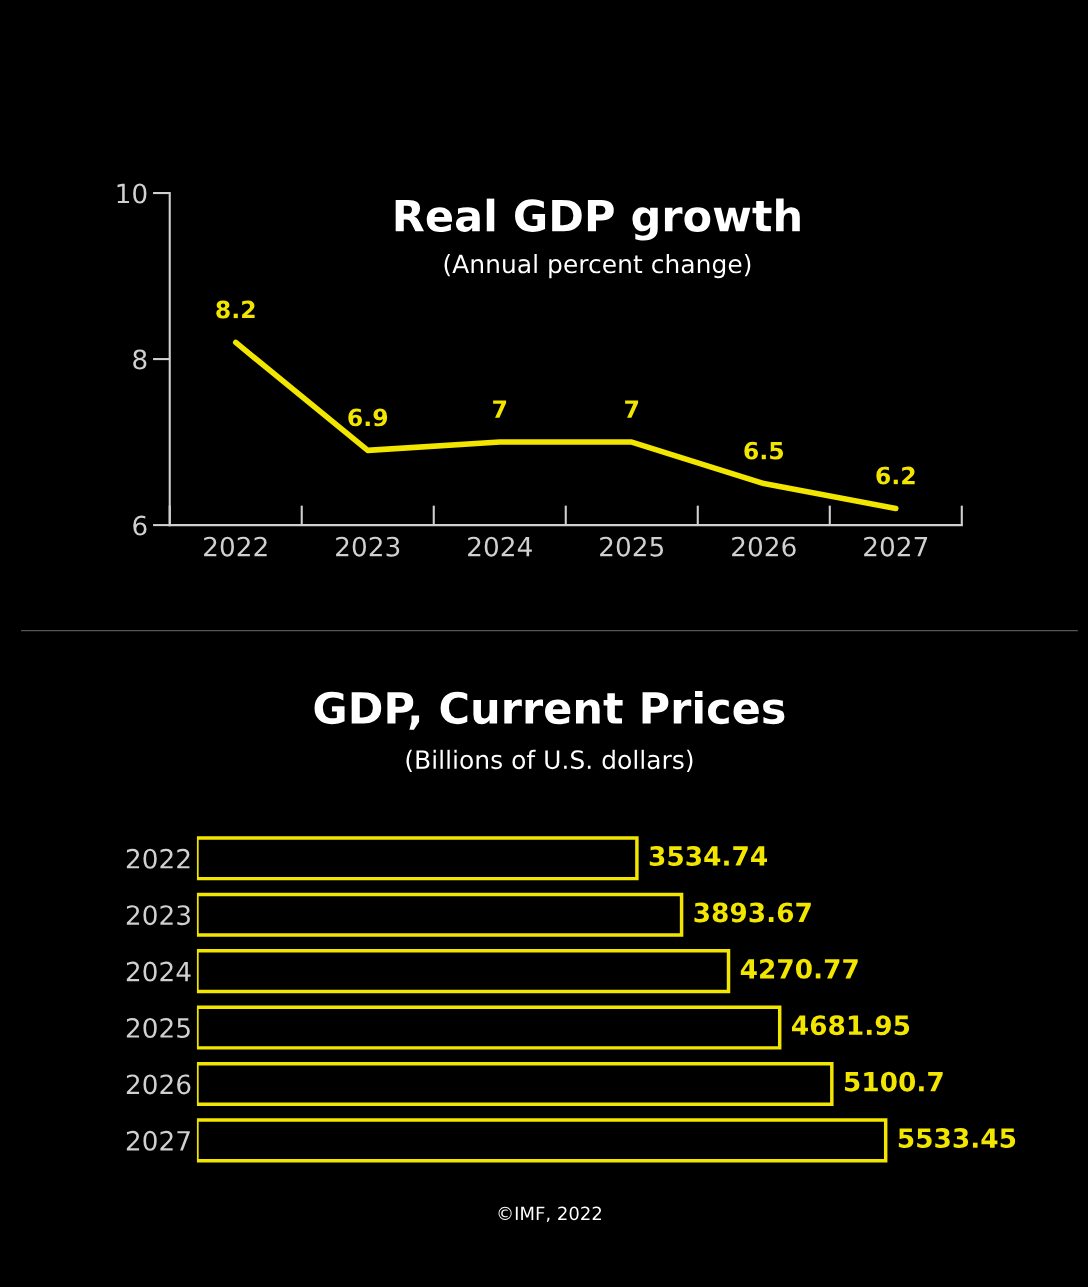 The image size is (1088, 1287). Describe the element at coordinates (368, 417) in the screenshot. I see `data-label: 6.9` at that location.